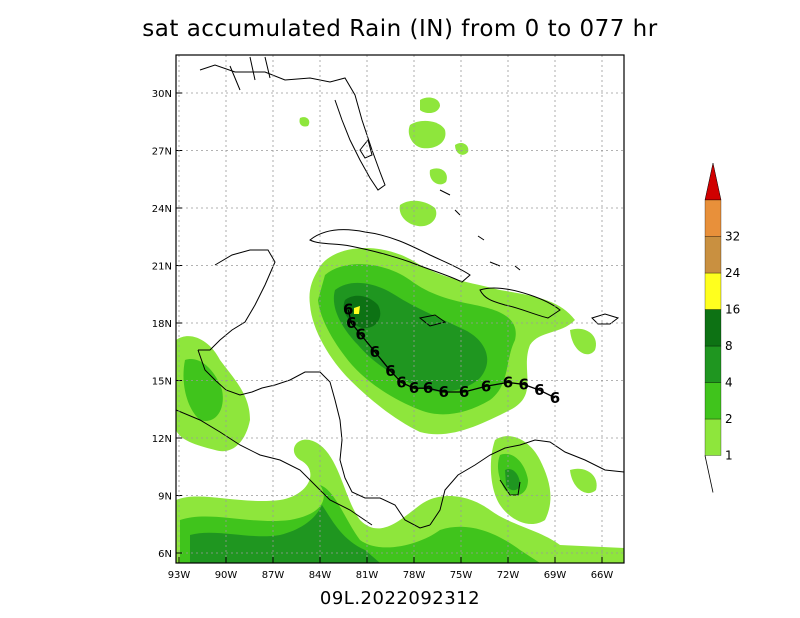  I want to click on lat-label: 6N, so click(165, 554).